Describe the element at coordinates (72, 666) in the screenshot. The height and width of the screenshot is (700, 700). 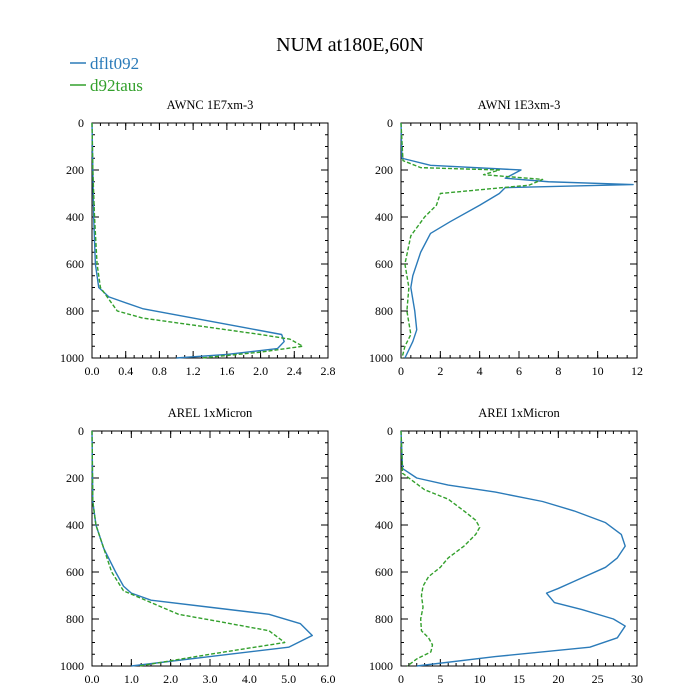
I see `panel-3-y-tick-label: 1000` at that location.